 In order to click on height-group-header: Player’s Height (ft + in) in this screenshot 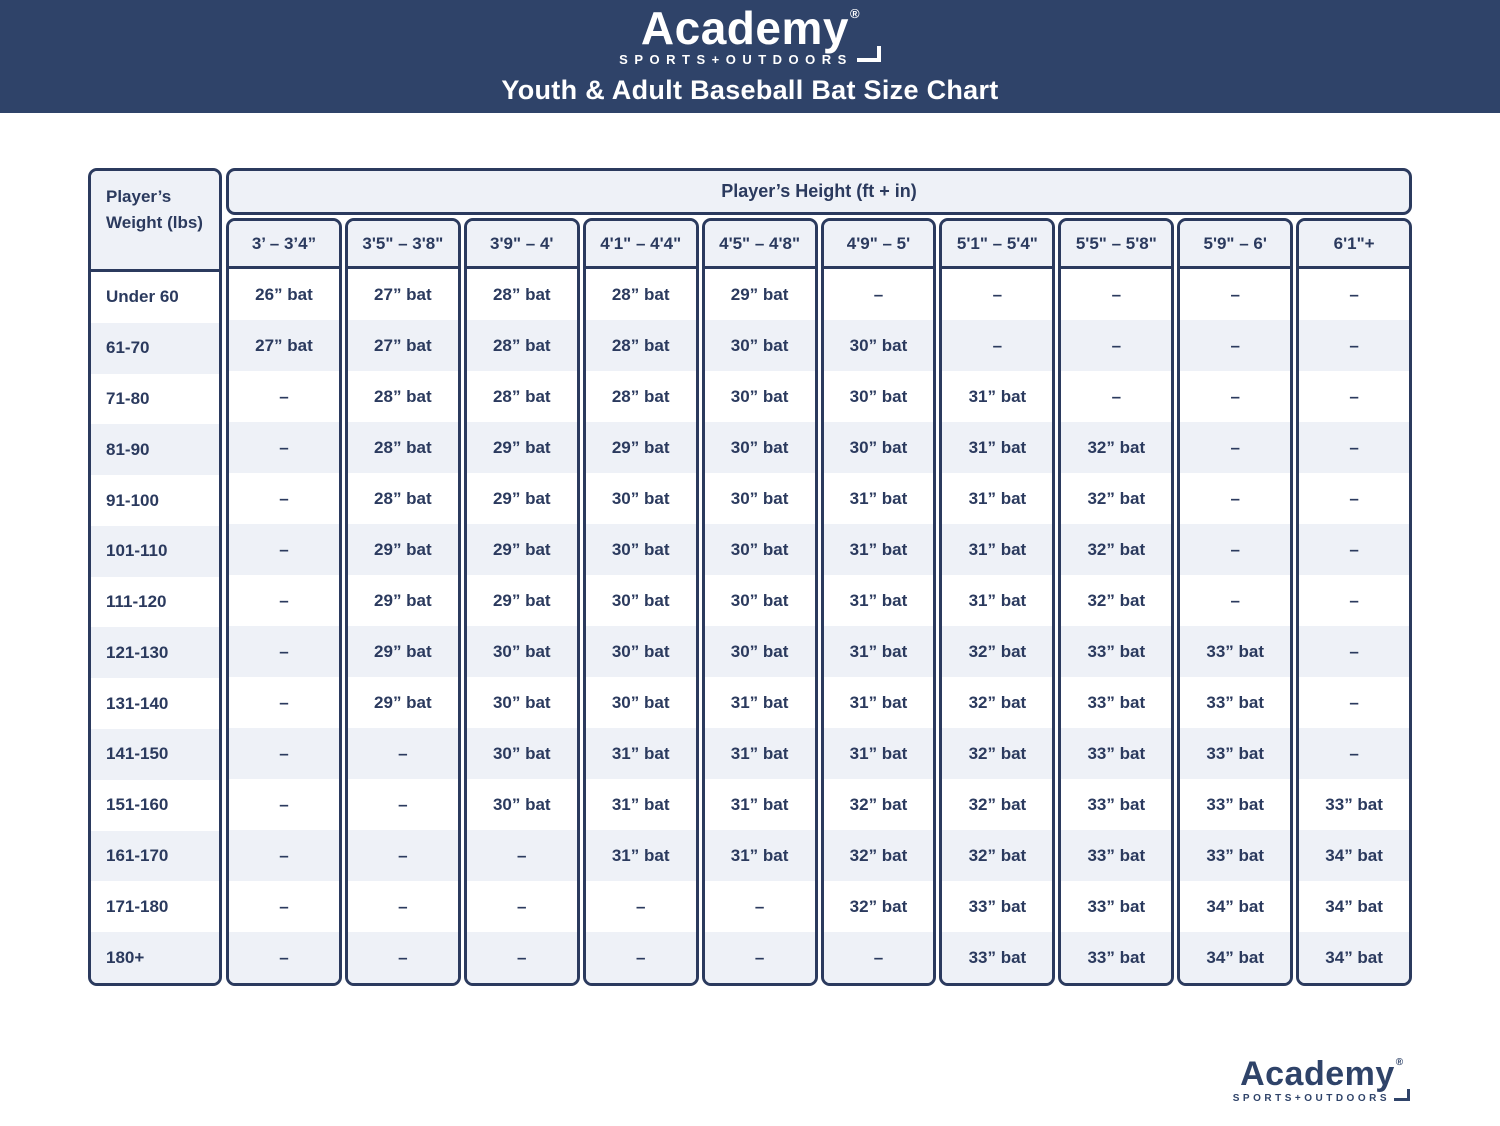, I will do `click(819, 191)`.